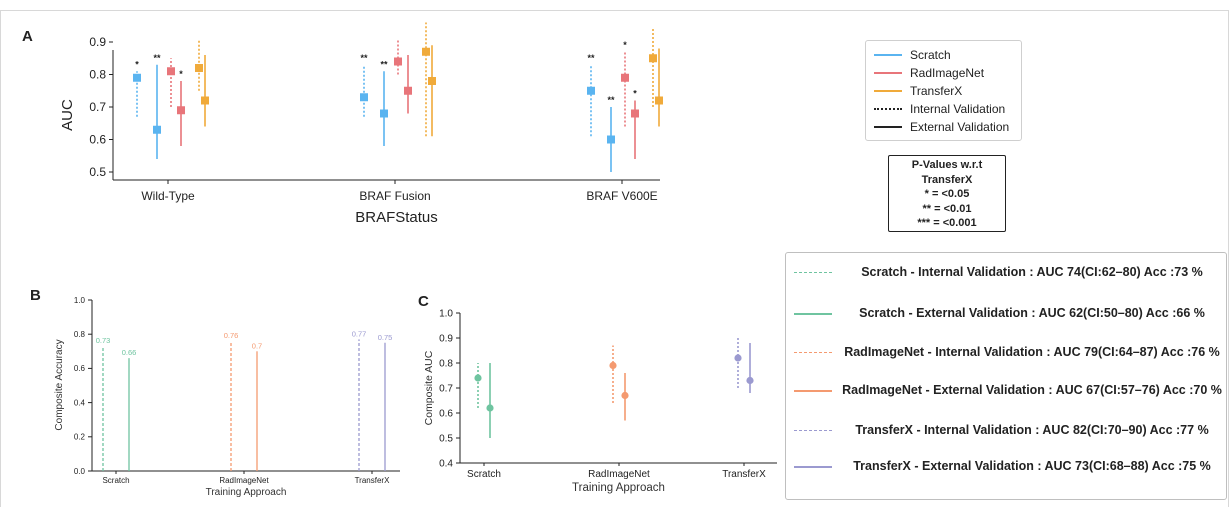 The image size is (1229, 508). I want to click on panel-b-y-tick-label: 0.0, so click(80, 471).